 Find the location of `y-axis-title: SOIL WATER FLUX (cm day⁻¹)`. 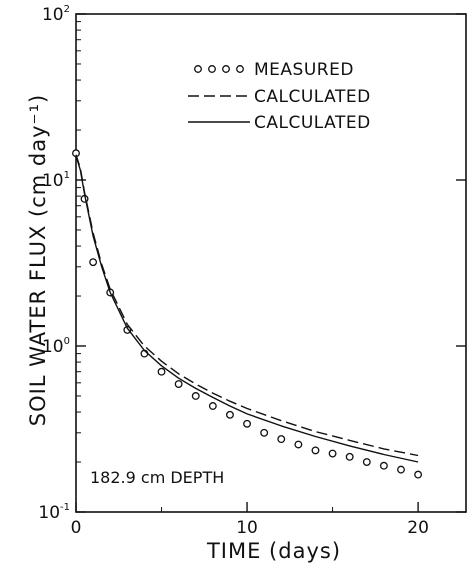

y-axis-title: SOIL WATER FLUX (cm day⁻¹) is located at coordinates (38, 260).